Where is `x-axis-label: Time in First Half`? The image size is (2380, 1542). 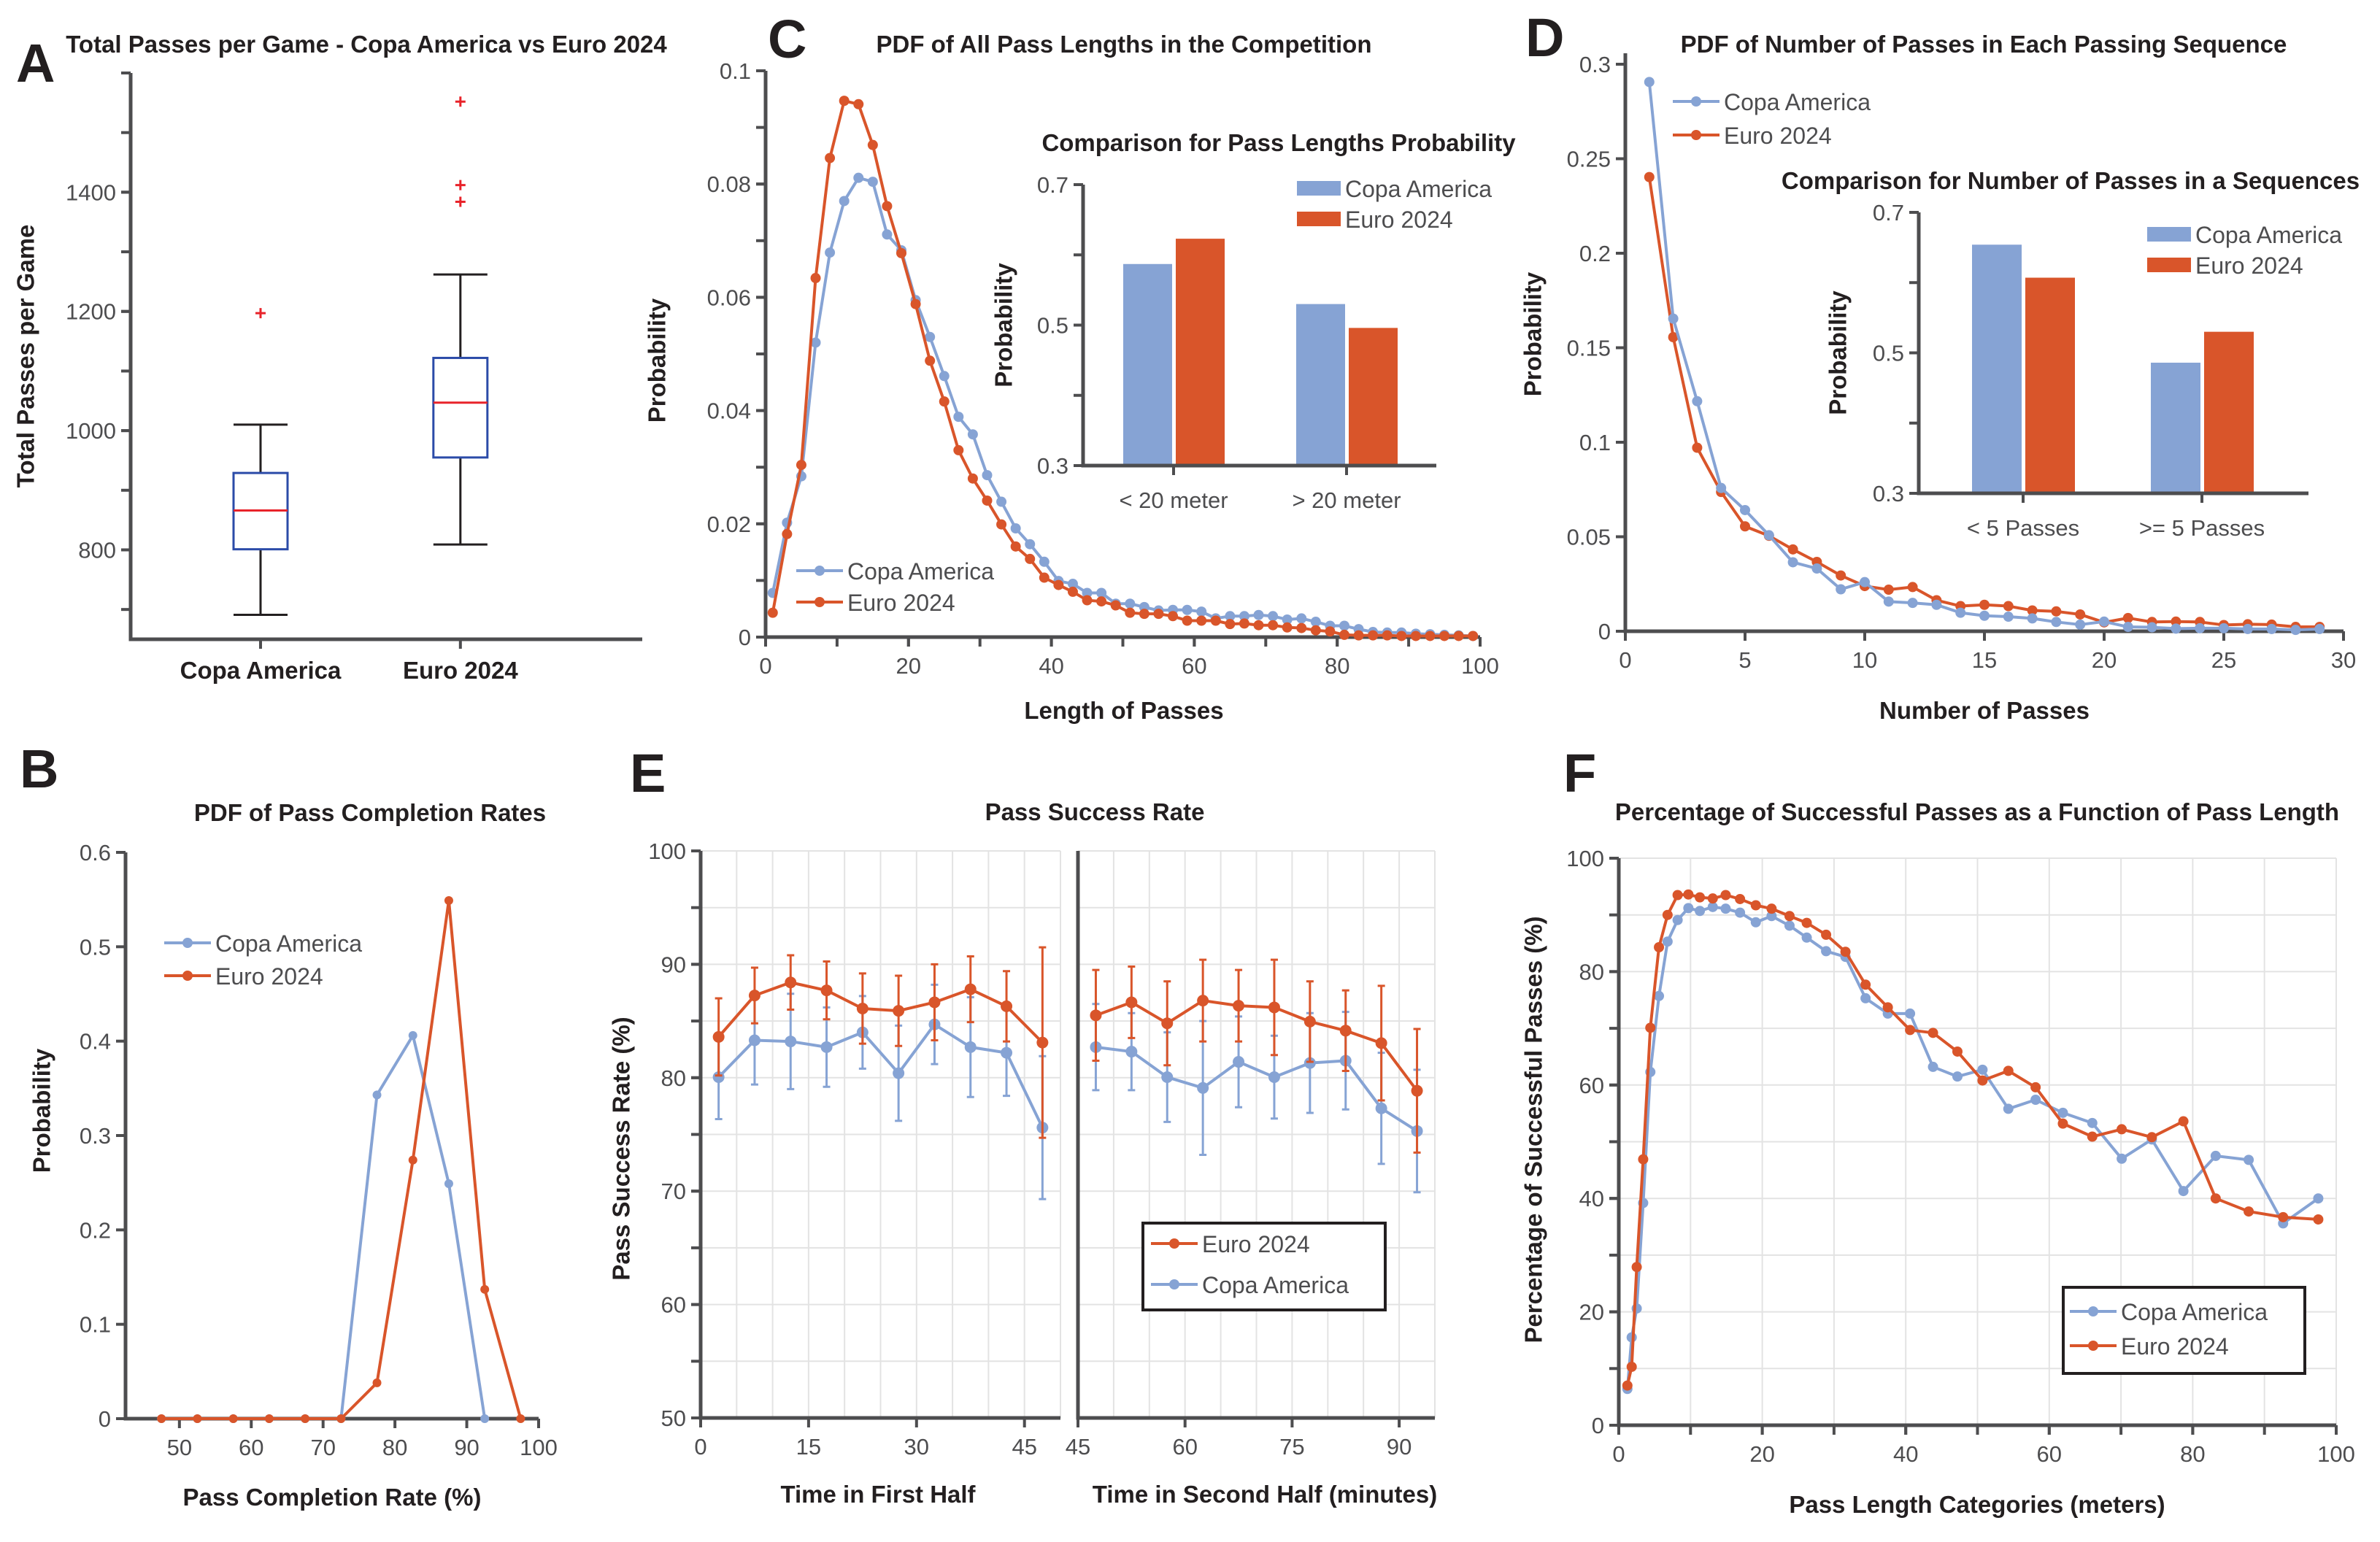
x-axis-label: Time in First Half is located at coordinates (878, 1495).